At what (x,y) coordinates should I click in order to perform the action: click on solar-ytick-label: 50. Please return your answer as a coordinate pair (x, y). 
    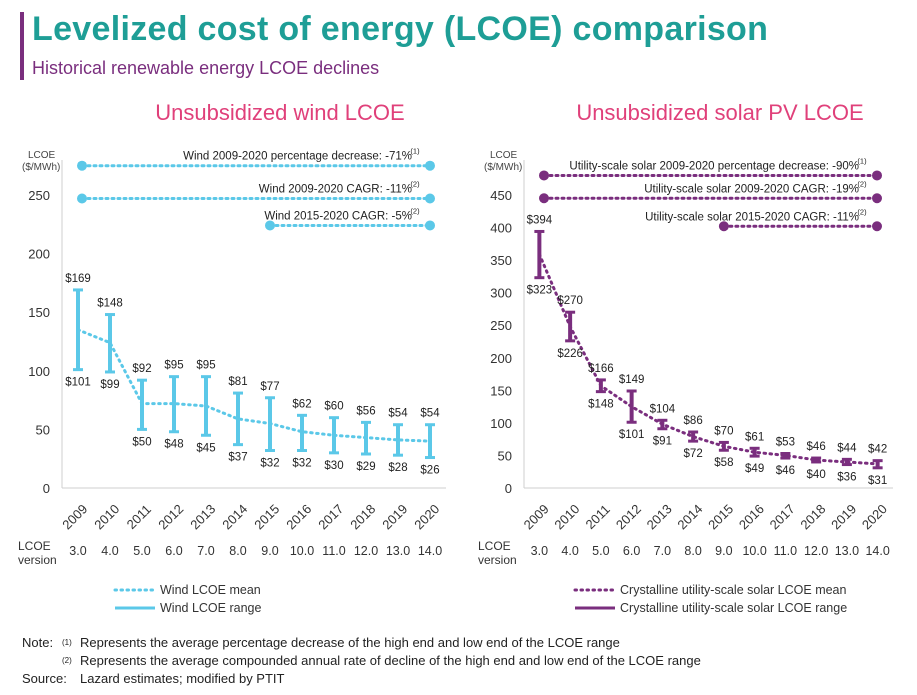
    Looking at the image, I should click on (505, 455).